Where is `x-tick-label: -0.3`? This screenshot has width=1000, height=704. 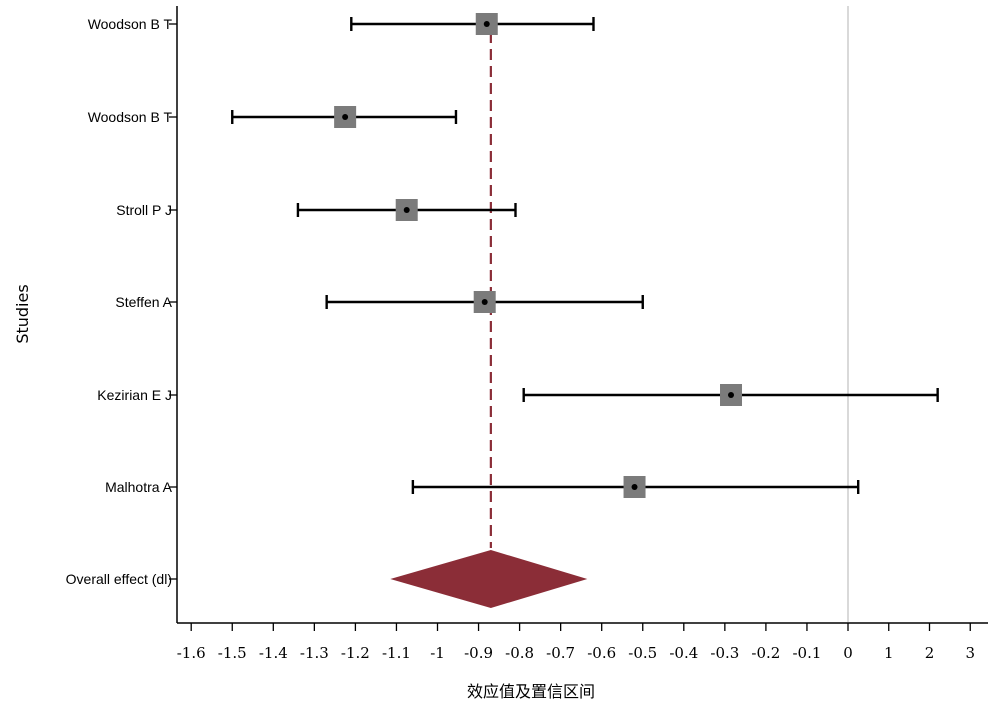 x-tick-label: -0.3 is located at coordinates (724, 653).